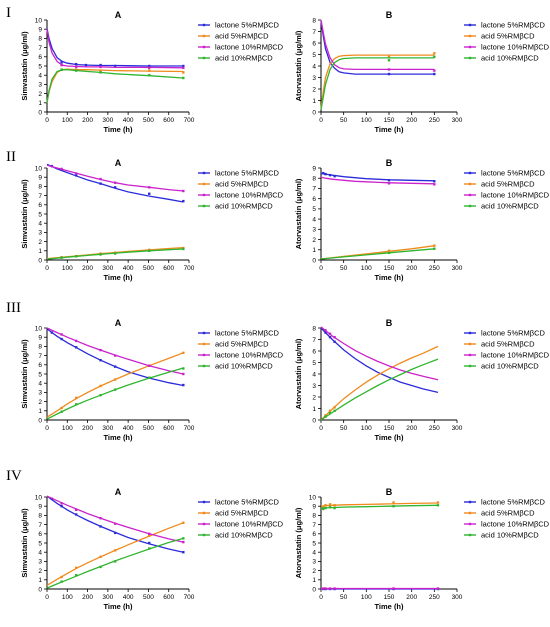  What do you see at coordinates (40, 224) in the screenshot?
I see `row-ii-panel-a-y-tick-label: 4` at bounding box center [40, 224].